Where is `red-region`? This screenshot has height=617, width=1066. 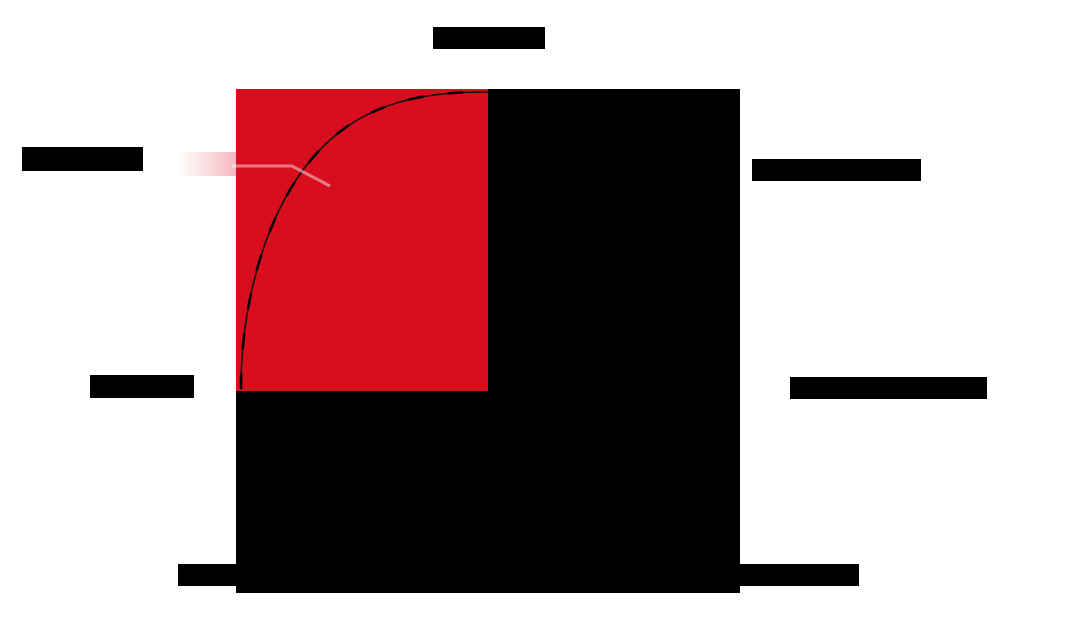
red-region is located at coordinates (362, 240).